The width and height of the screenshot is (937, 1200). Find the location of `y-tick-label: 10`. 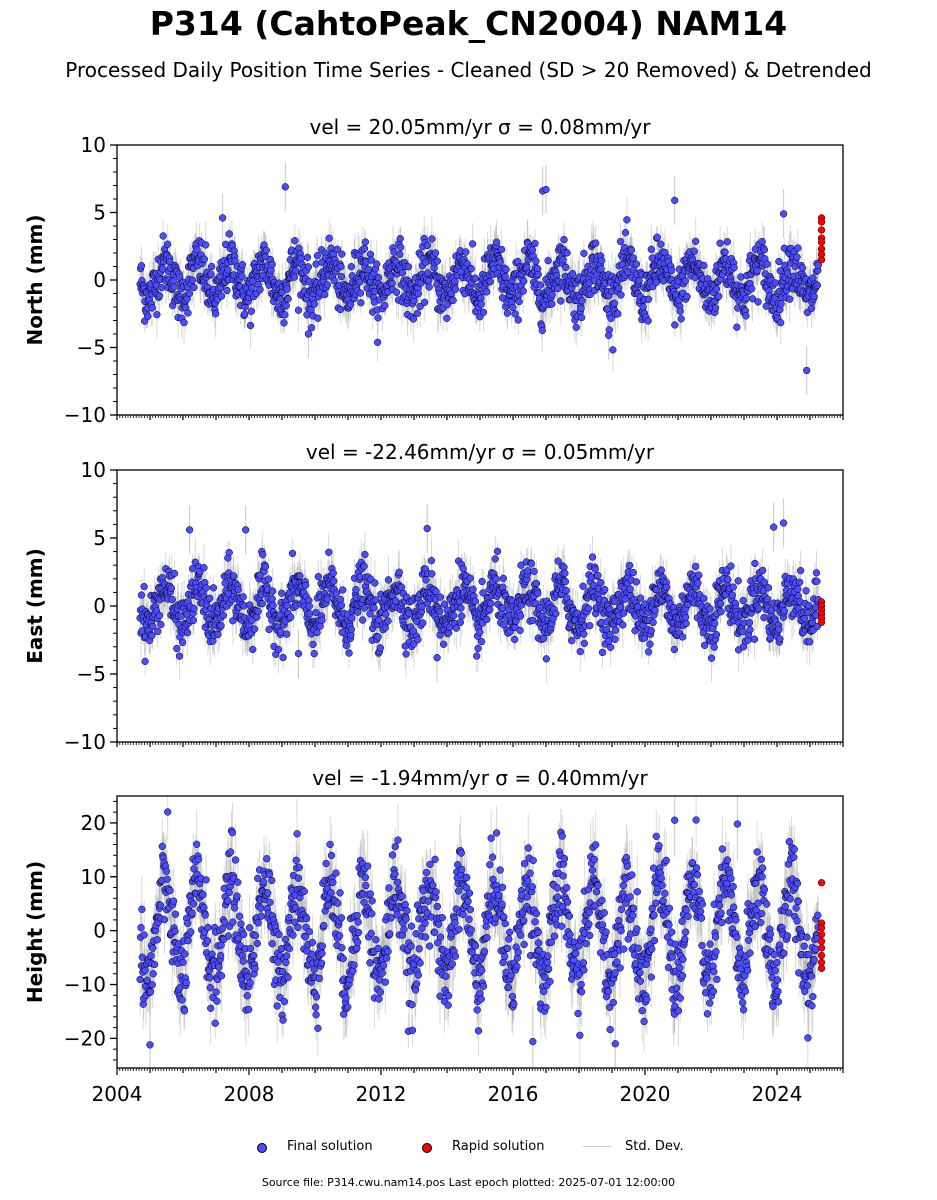

y-tick-label: 10 is located at coordinates (93, 145).